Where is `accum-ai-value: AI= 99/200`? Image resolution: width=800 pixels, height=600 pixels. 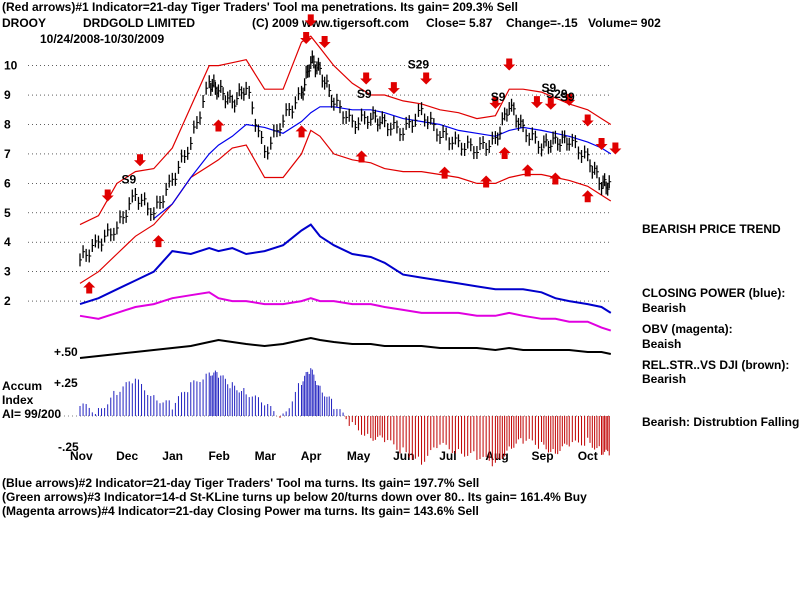 accum-ai-value: AI= 99/200 is located at coordinates (32, 414).